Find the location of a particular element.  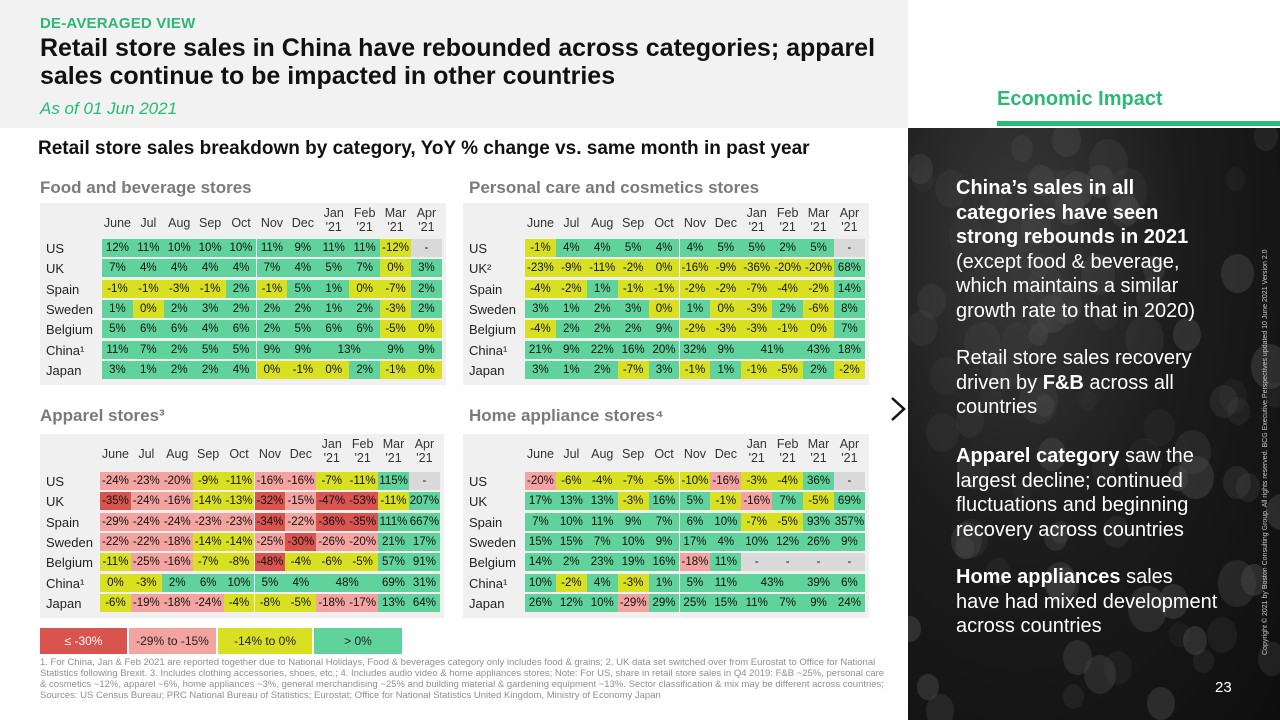

heatmap-cell: 43% is located at coordinates (772, 582).